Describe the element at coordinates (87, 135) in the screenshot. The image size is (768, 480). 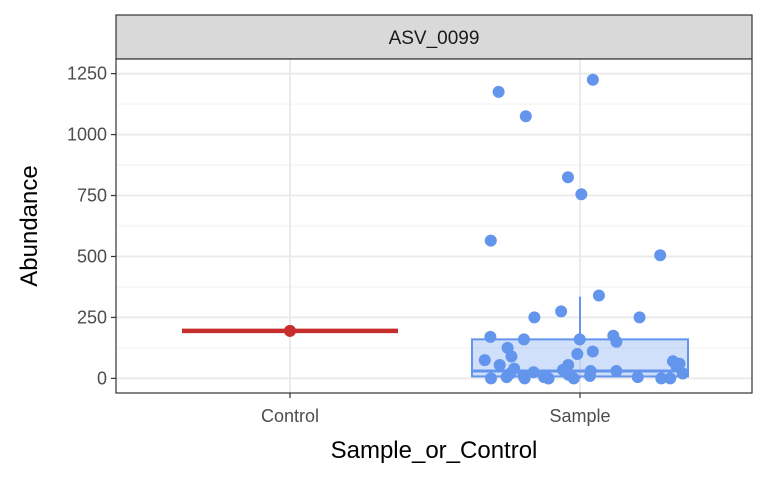
I see `y-tick-label: 1000` at that location.